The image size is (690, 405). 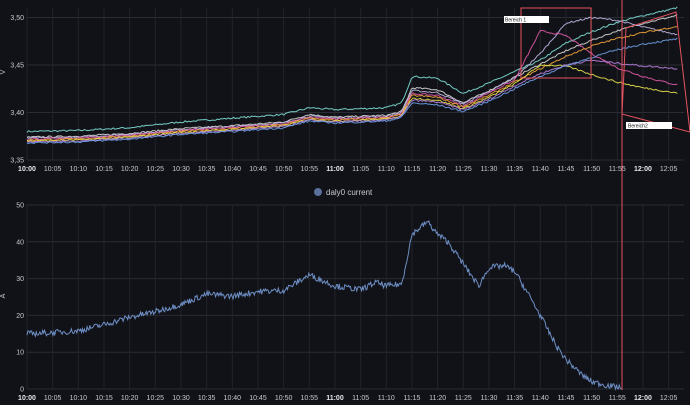 I want to click on region-1-label-bg, so click(x=526, y=19).